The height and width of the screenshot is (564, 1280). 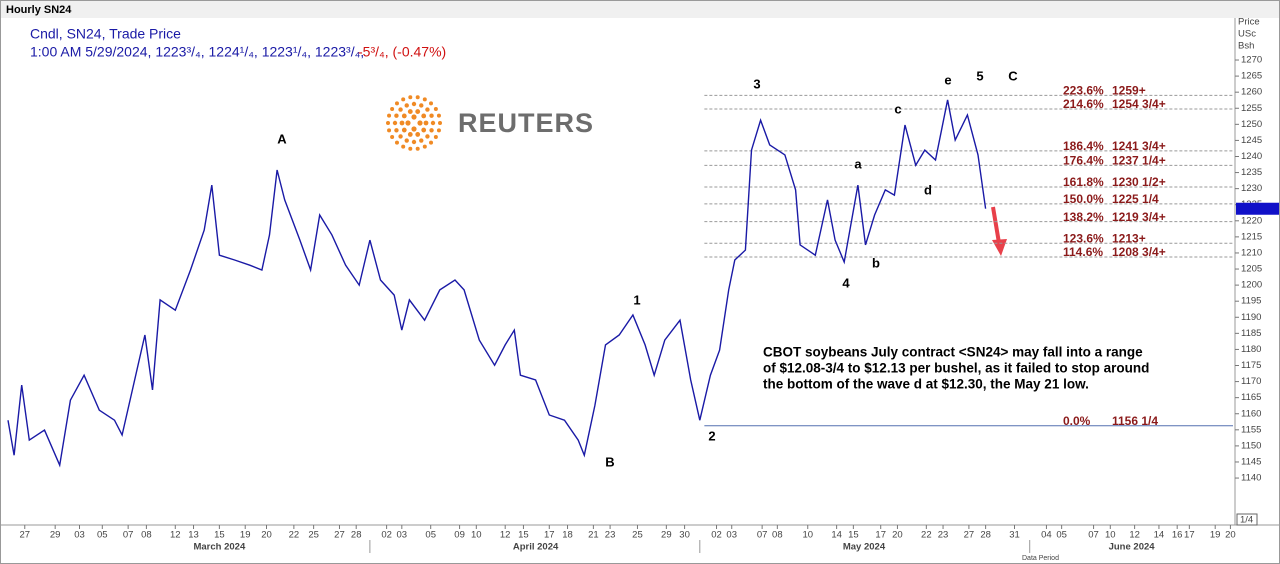 I want to click on x-tick-label: 30, so click(x=684, y=535).